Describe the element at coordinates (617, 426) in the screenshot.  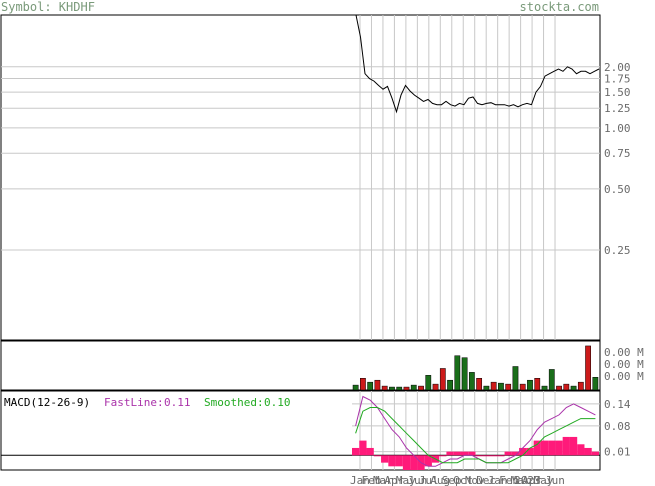
I see `macd-tick-label: 0.08` at that location.